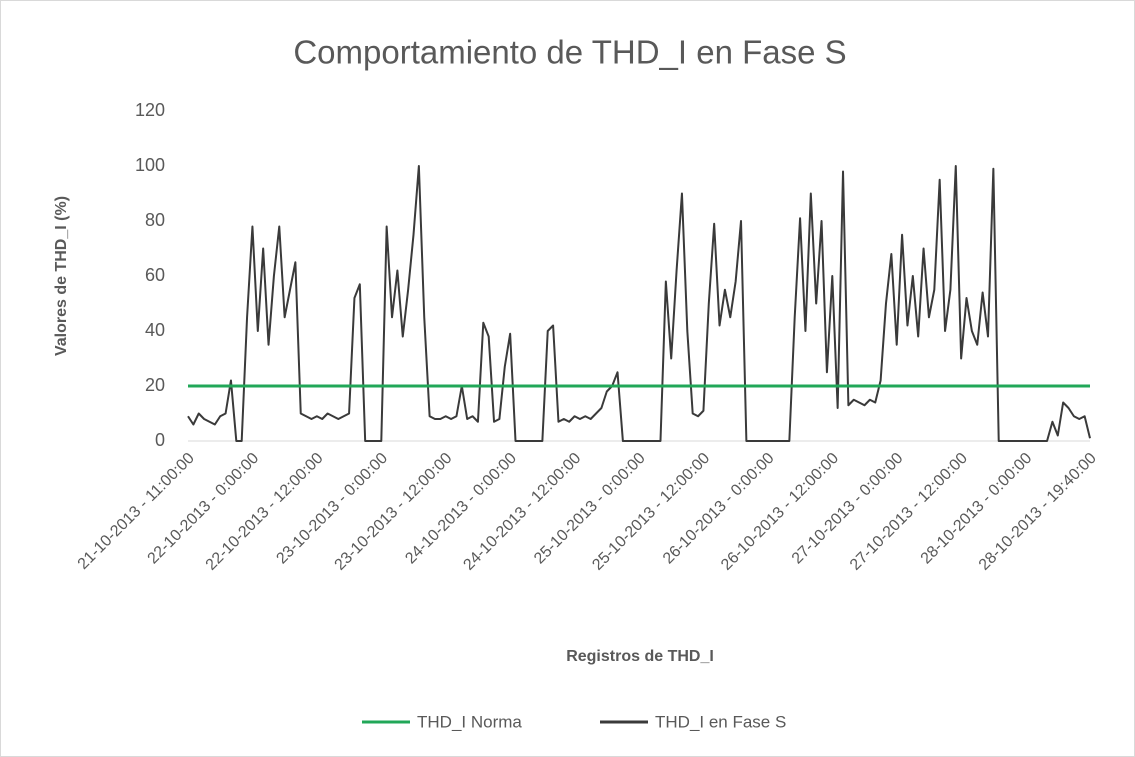  Describe the element at coordinates (155, 330) in the screenshot. I see `y-tick-label: 40` at that location.